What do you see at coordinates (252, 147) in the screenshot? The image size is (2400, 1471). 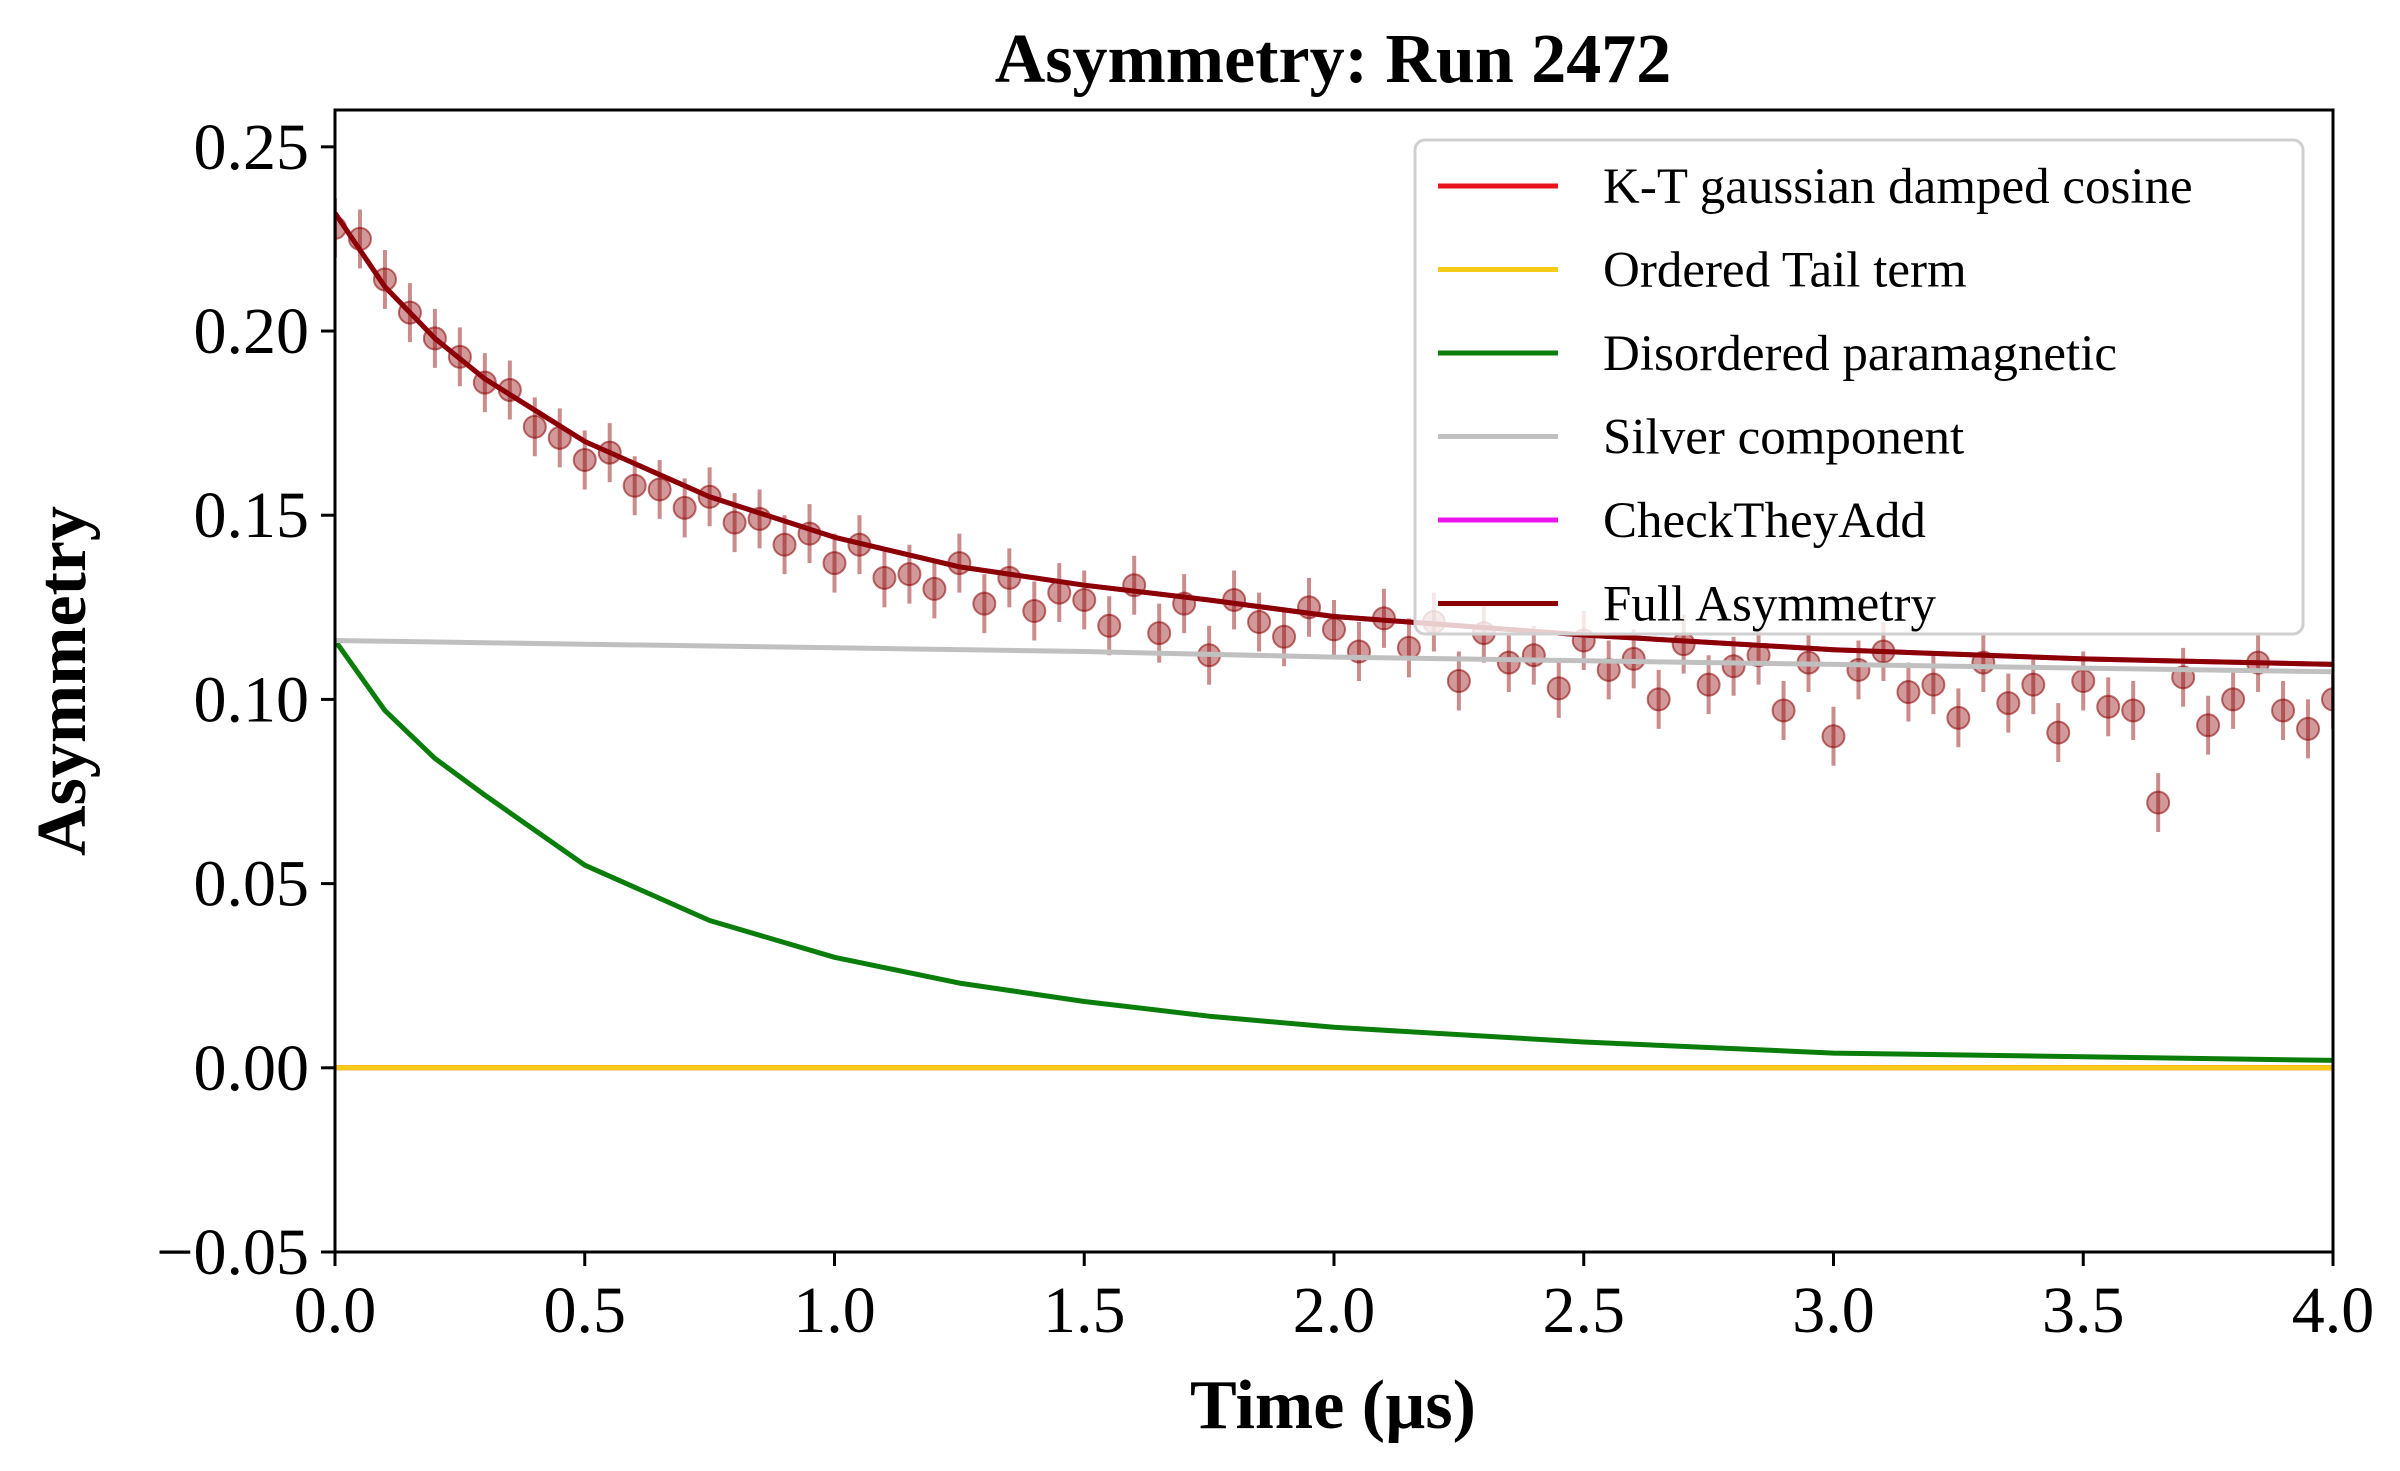 I see `y-tick-label: 0.25` at bounding box center [252, 147].